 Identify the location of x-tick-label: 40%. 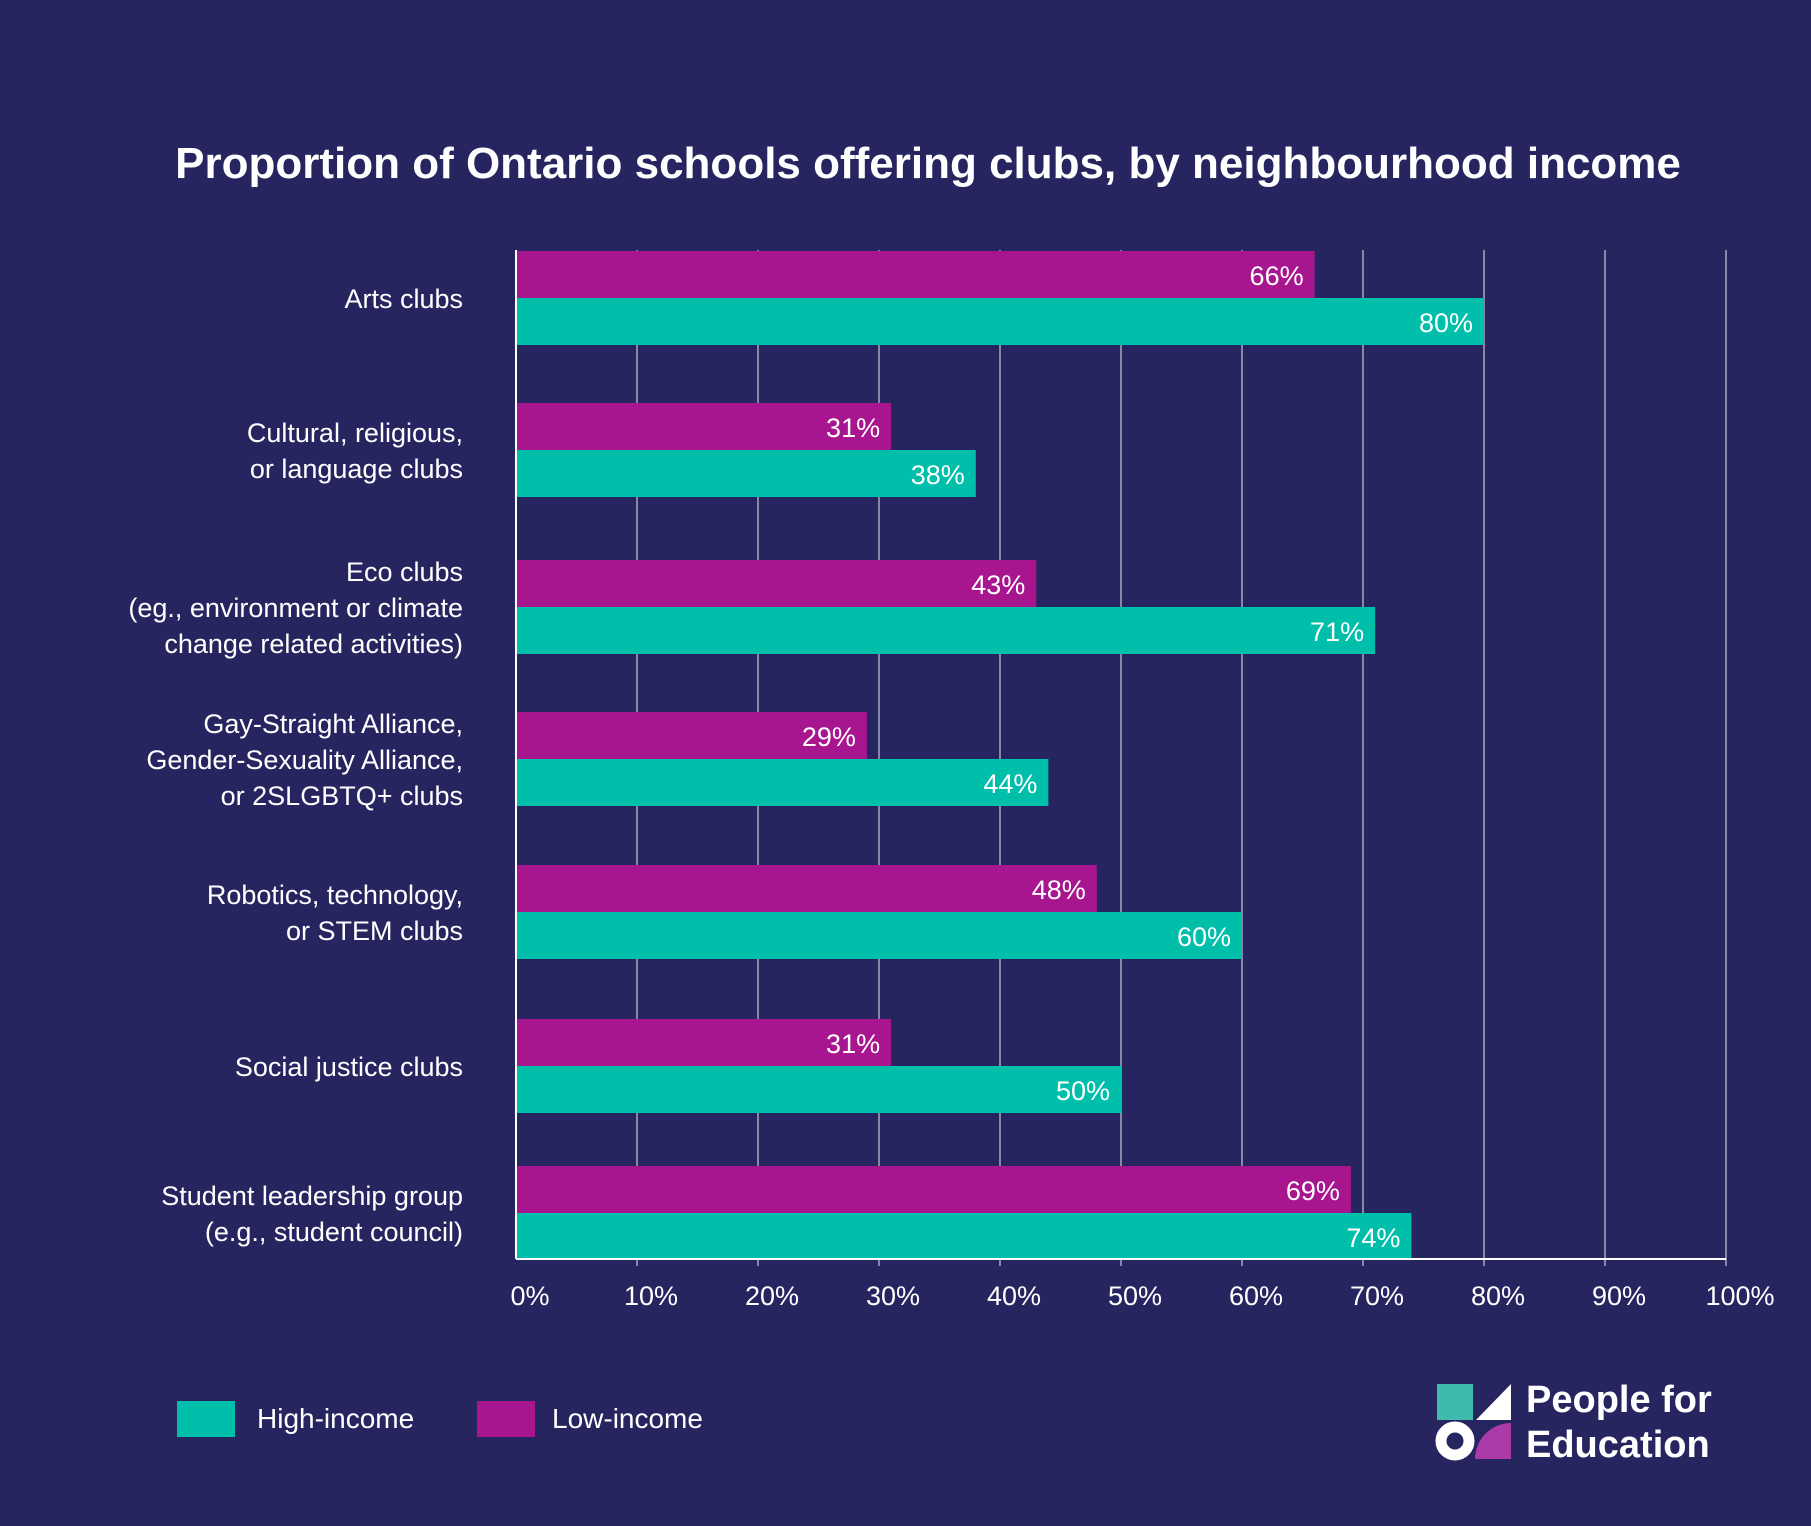
(1014, 1296).